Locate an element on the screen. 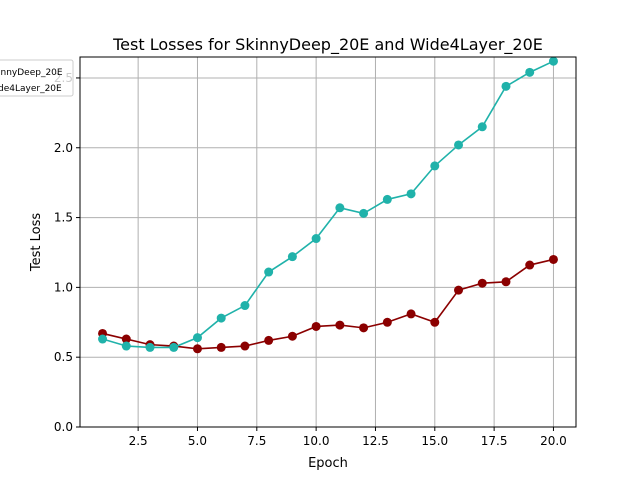 This screenshot has width=640, height=480. x-tick-label: 2.5 is located at coordinates (138, 441).